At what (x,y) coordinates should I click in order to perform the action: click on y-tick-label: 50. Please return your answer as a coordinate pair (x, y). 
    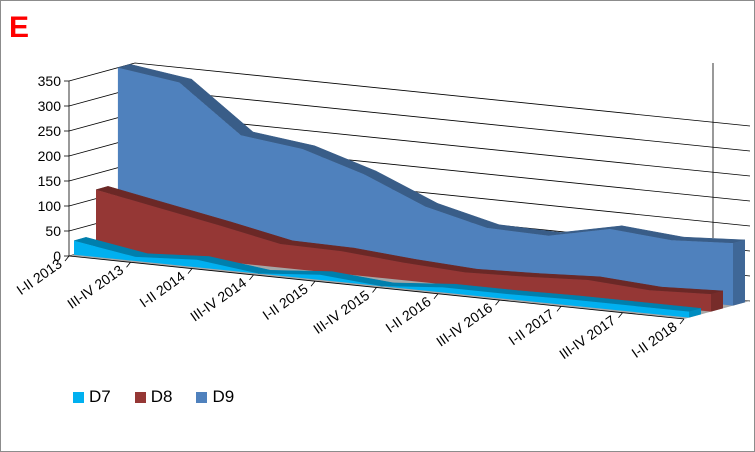
    Looking at the image, I should click on (53, 231).